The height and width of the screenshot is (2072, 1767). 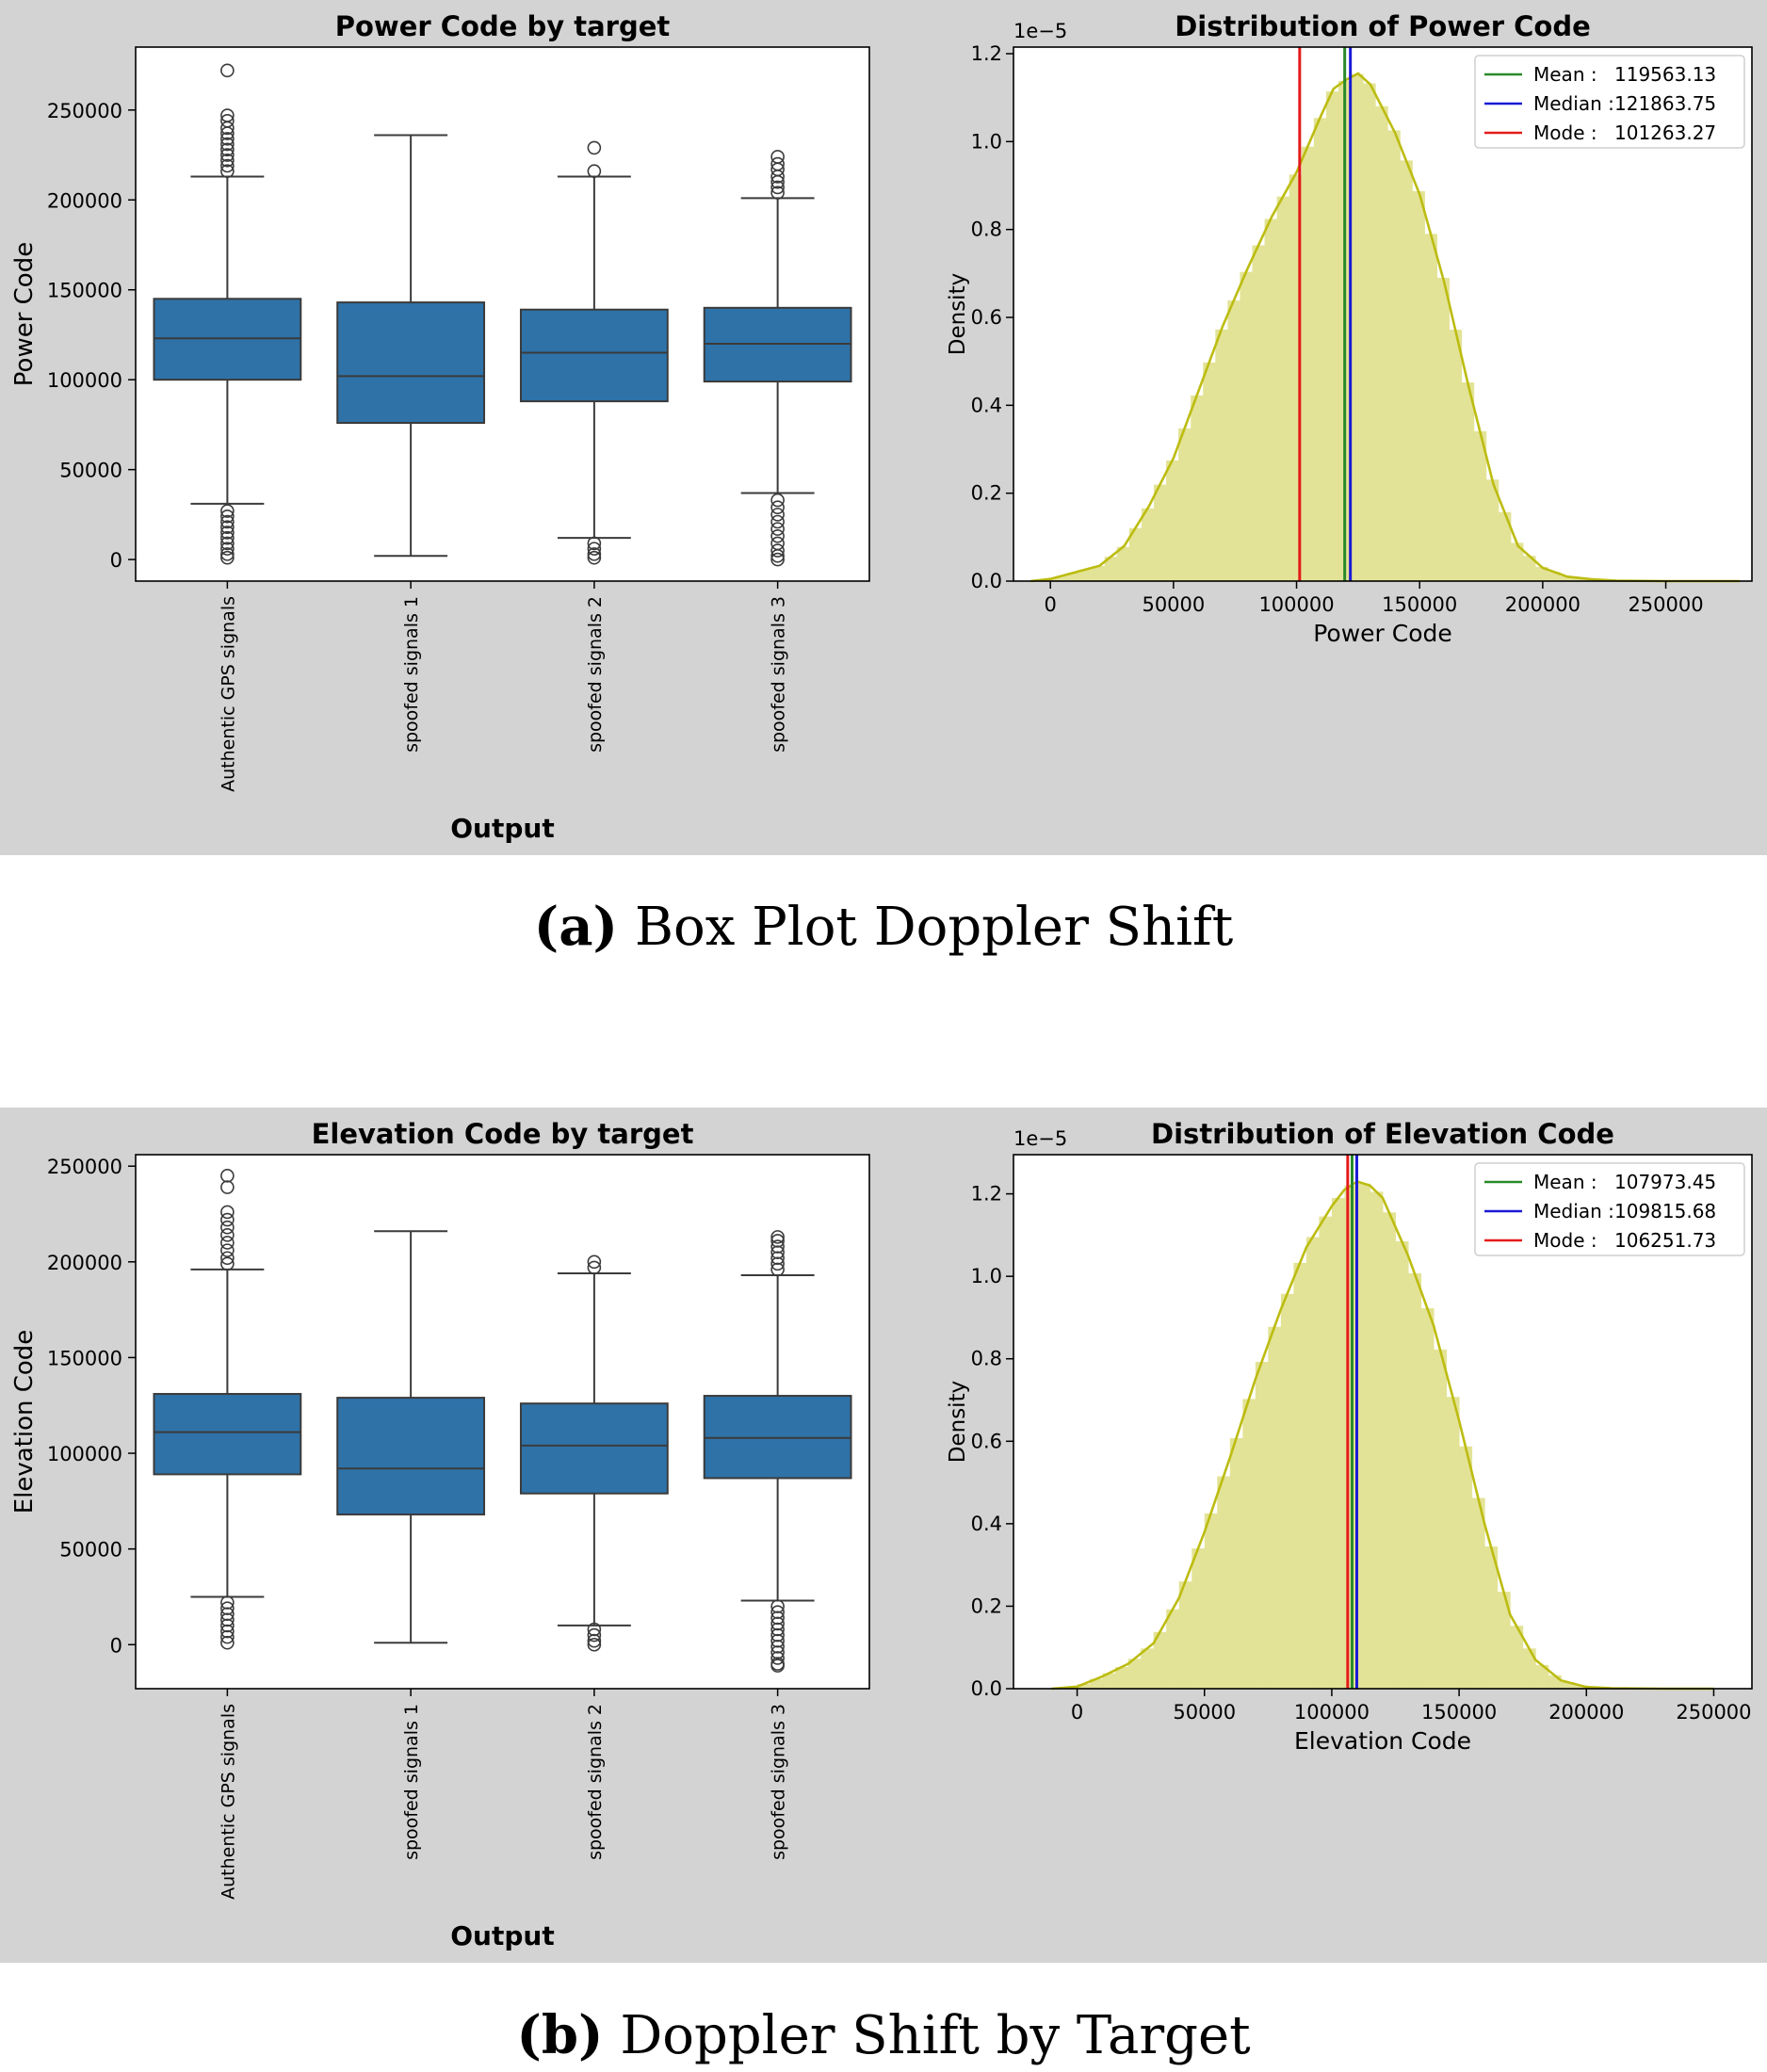 I want to click on x-tick-label: 100000, so click(x=1296, y=605).